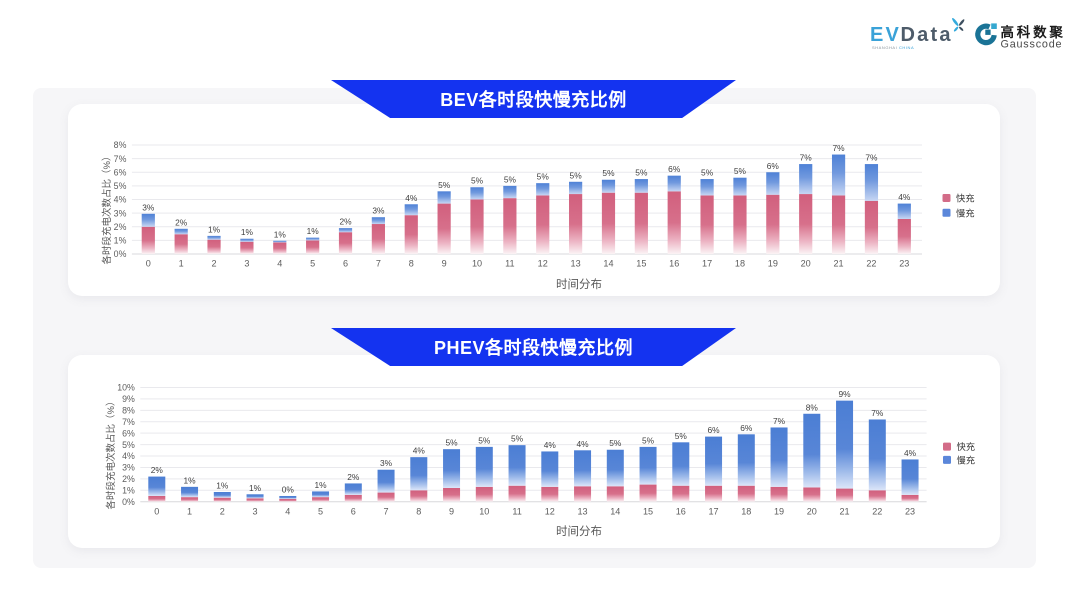 Image resolution: width=1080 pixels, height=608 pixels. What do you see at coordinates (279, 263) in the screenshot?
I see `svg-text: 4` at bounding box center [279, 263].